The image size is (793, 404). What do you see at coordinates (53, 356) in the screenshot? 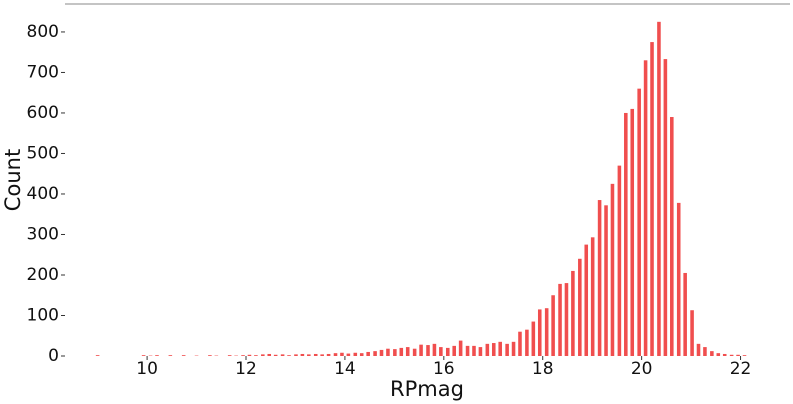
I see `y-tick-label: 0` at bounding box center [53, 356].